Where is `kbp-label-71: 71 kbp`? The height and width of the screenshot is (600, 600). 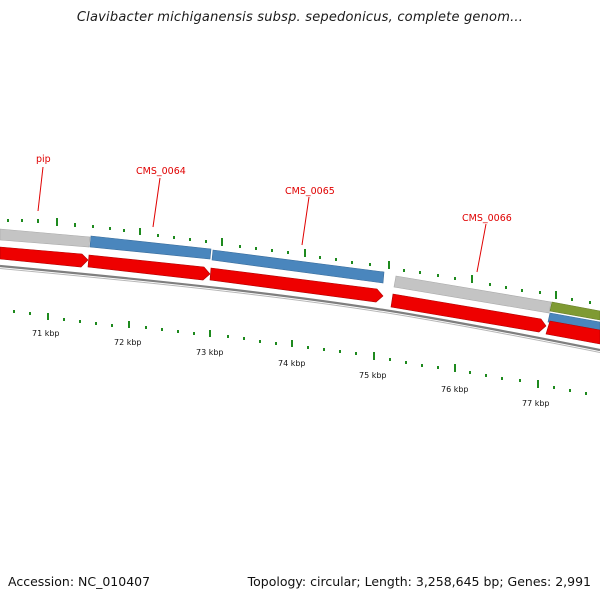
kbp-label-71: 71 kbp is located at coordinates (46, 333).